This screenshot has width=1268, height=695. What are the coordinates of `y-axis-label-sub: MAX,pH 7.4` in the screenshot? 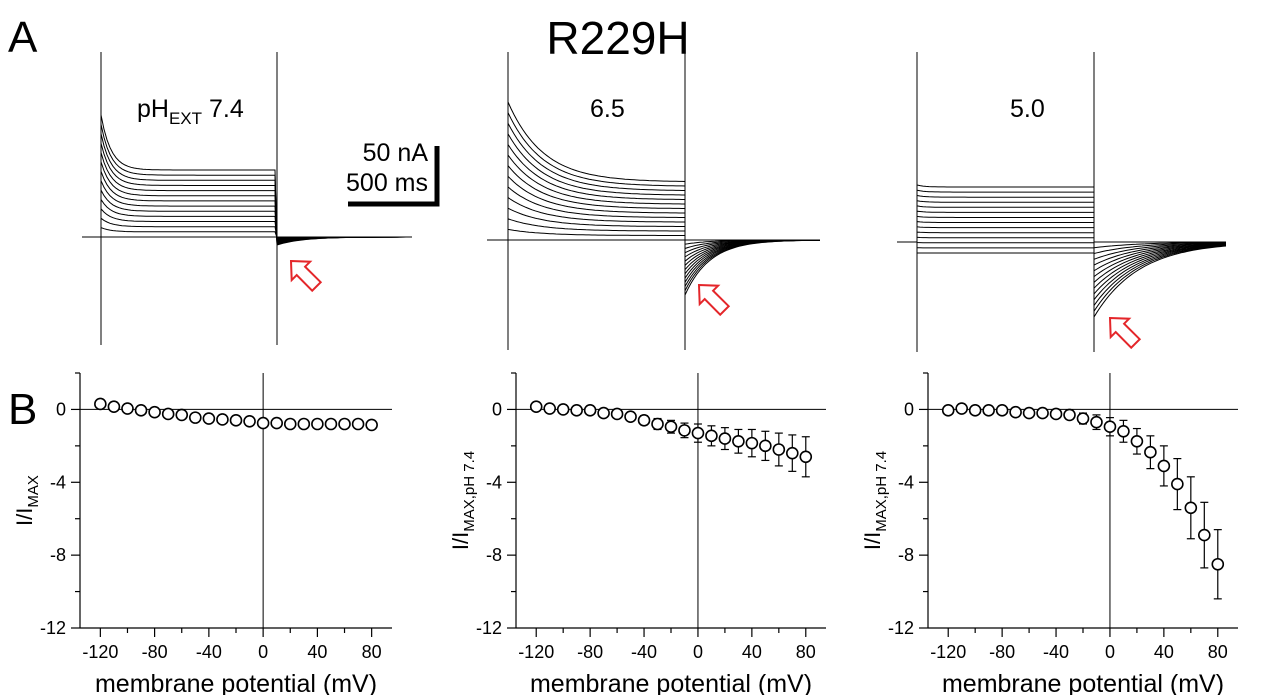 It's located at (469, 491).